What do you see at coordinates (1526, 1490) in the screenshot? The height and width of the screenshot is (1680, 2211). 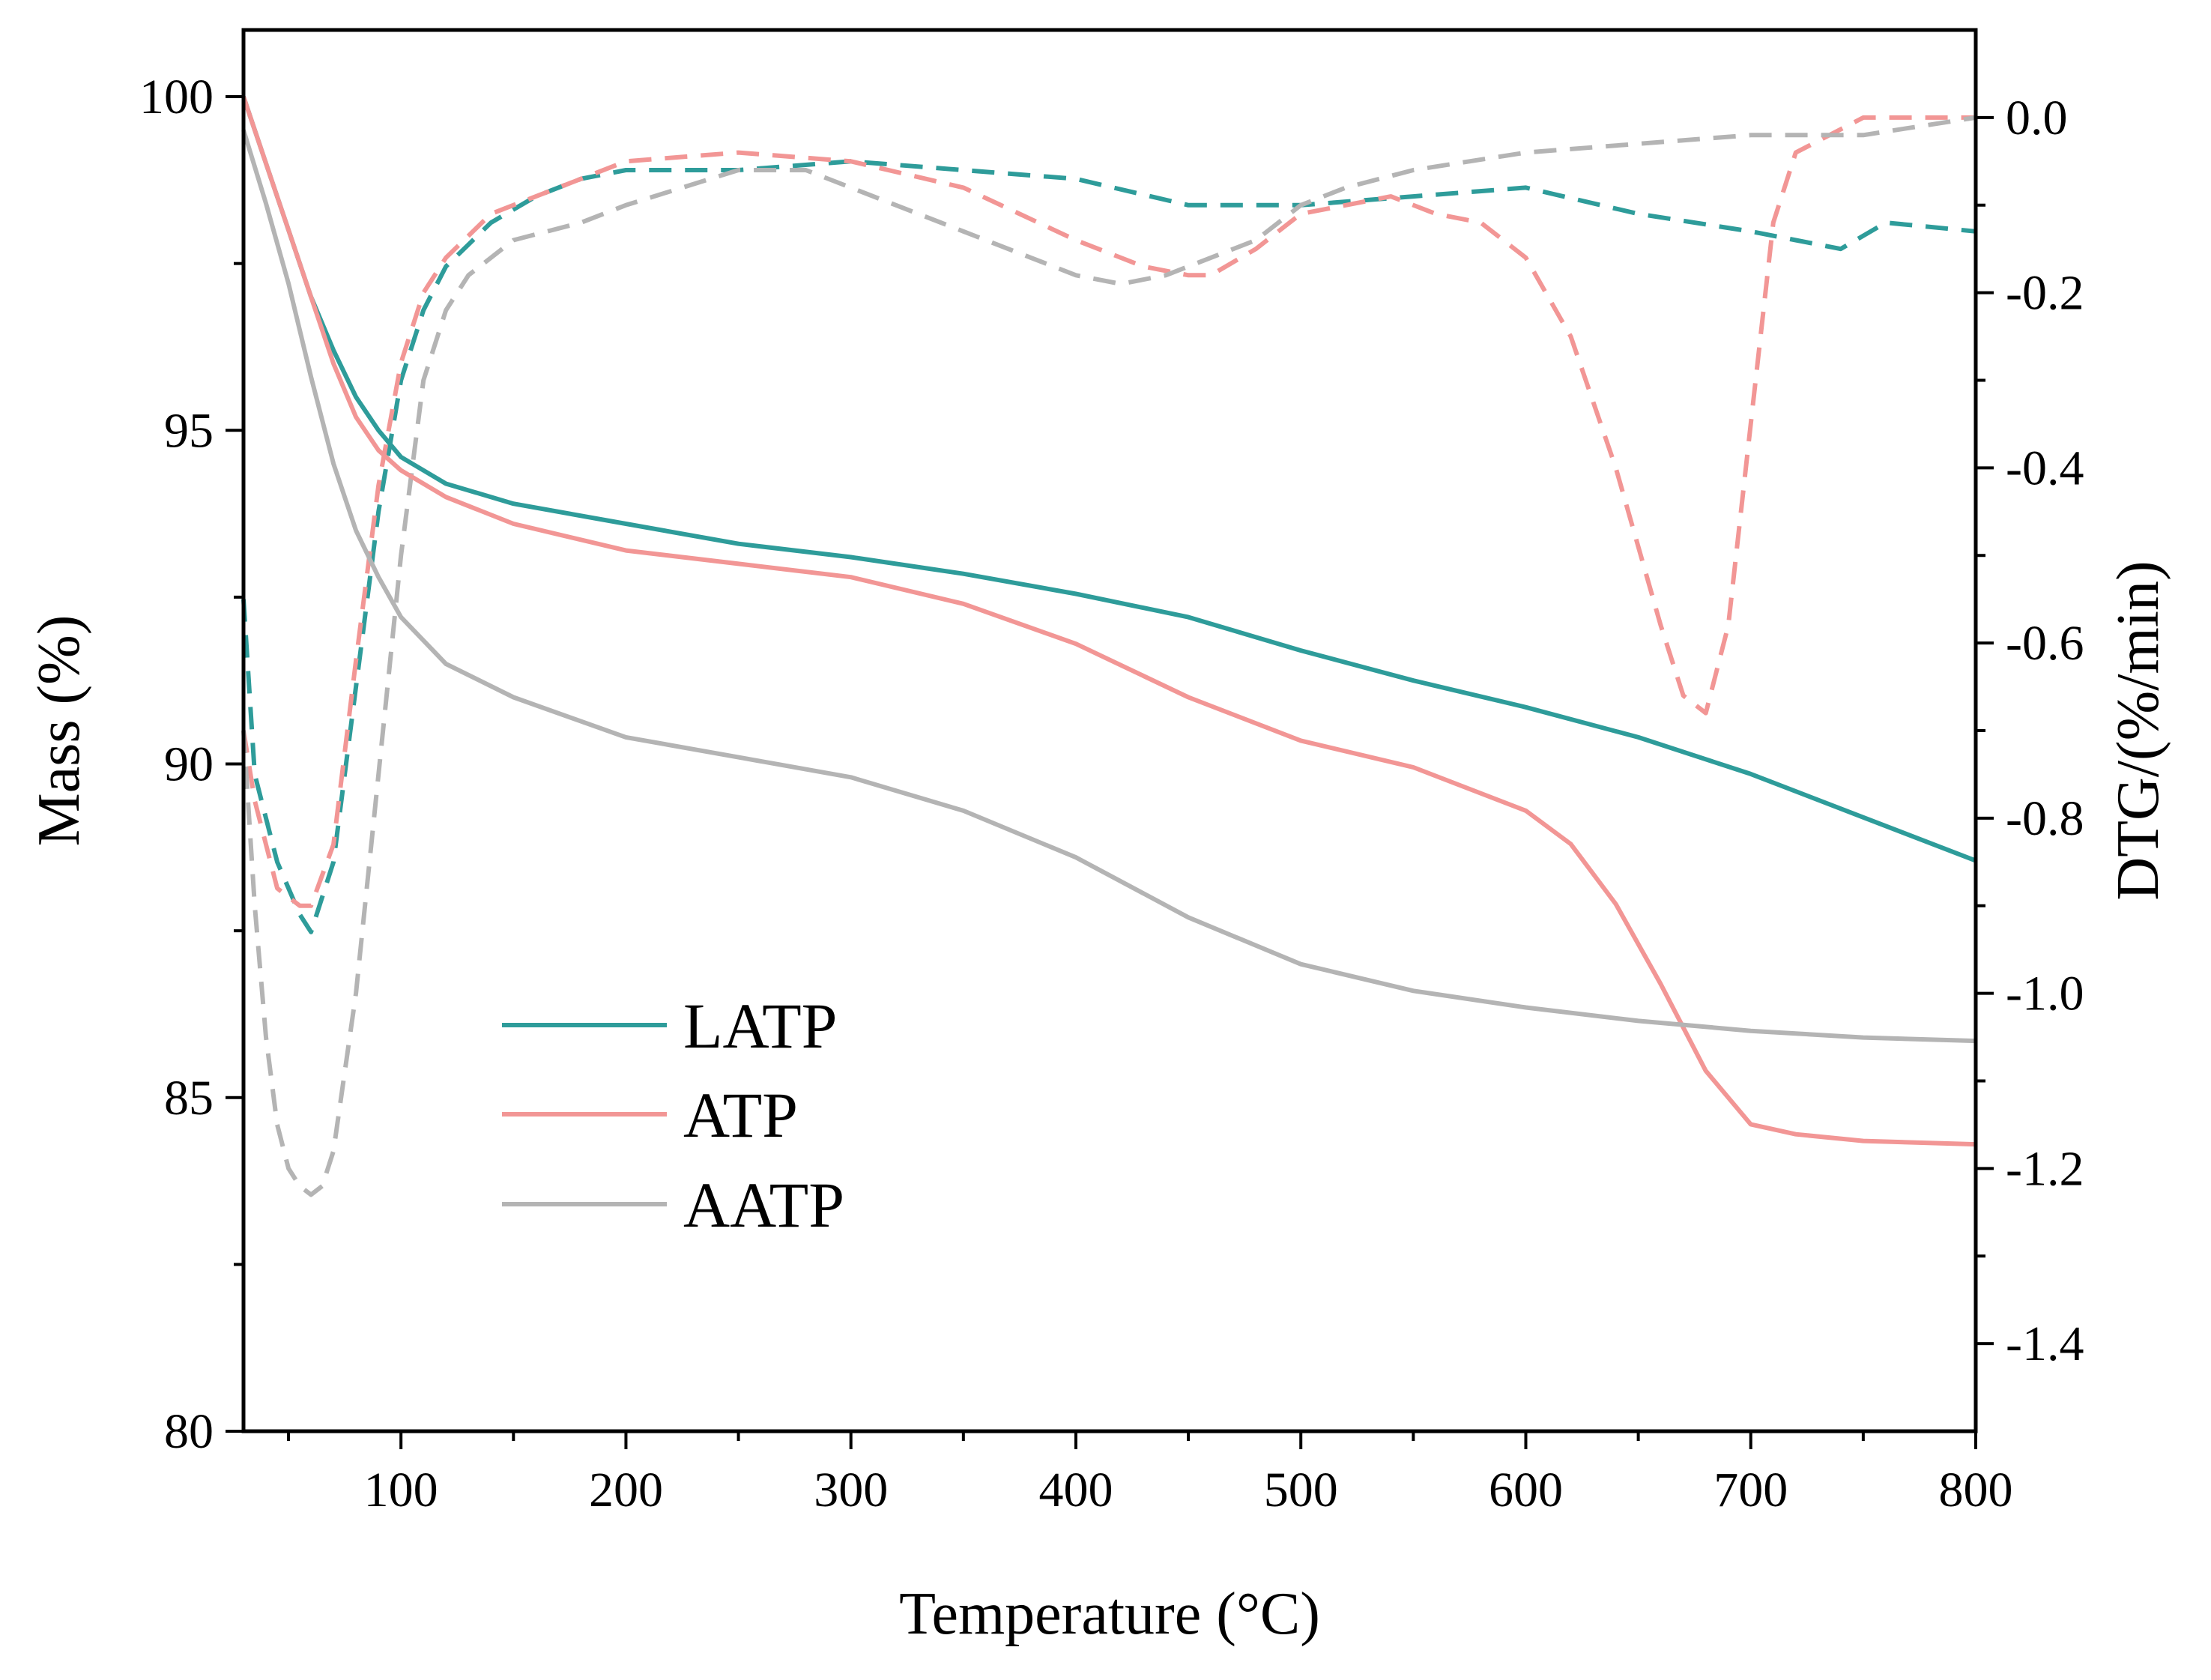 I see `x-tick-label: 600` at bounding box center [1526, 1490].